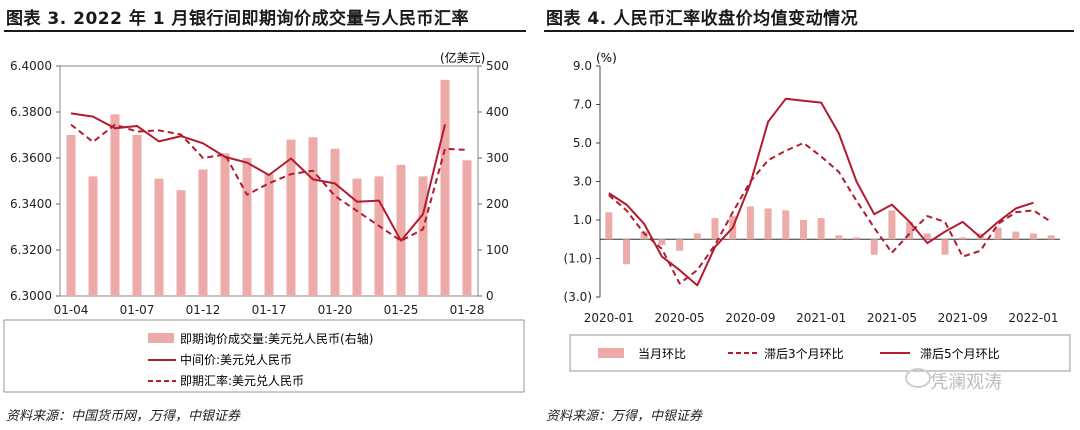 The height and width of the screenshot is (430, 1080). I want to click on legend-label-mom: 当月环比, so click(662, 354).